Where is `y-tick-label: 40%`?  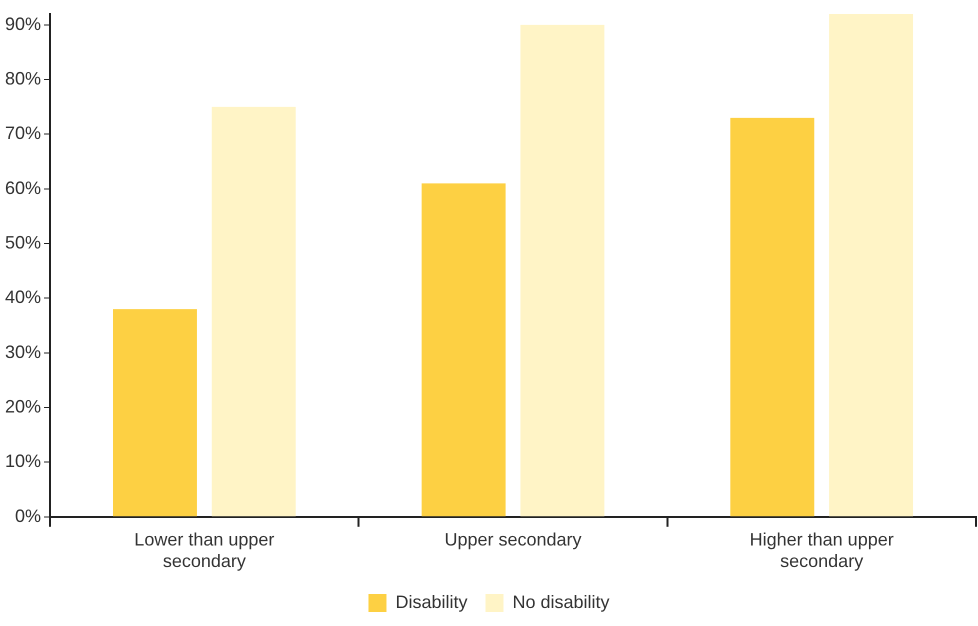 y-tick-label: 40% is located at coordinates (23, 297).